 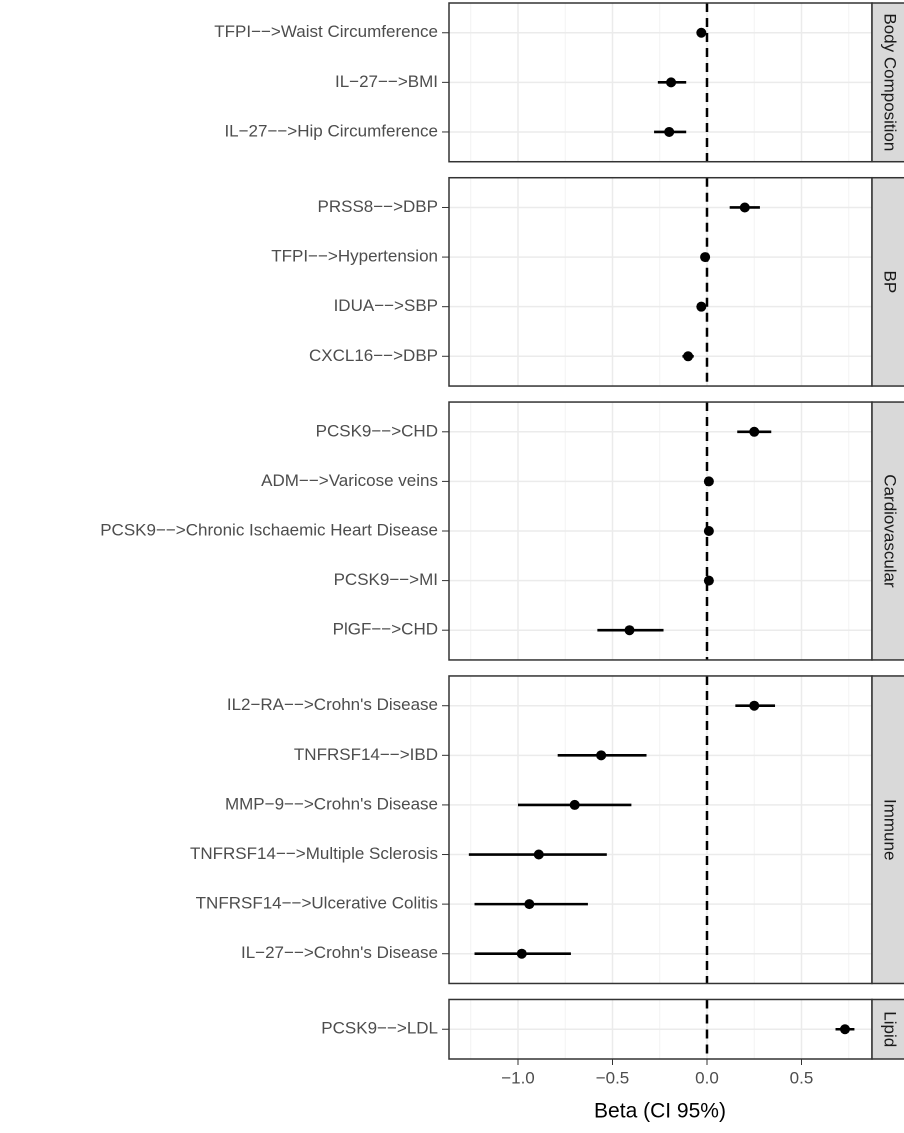 What do you see at coordinates (802, 1077) in the screenshot?
I see `x-tick-label: 0.5` at bounding box center [802, 1077].